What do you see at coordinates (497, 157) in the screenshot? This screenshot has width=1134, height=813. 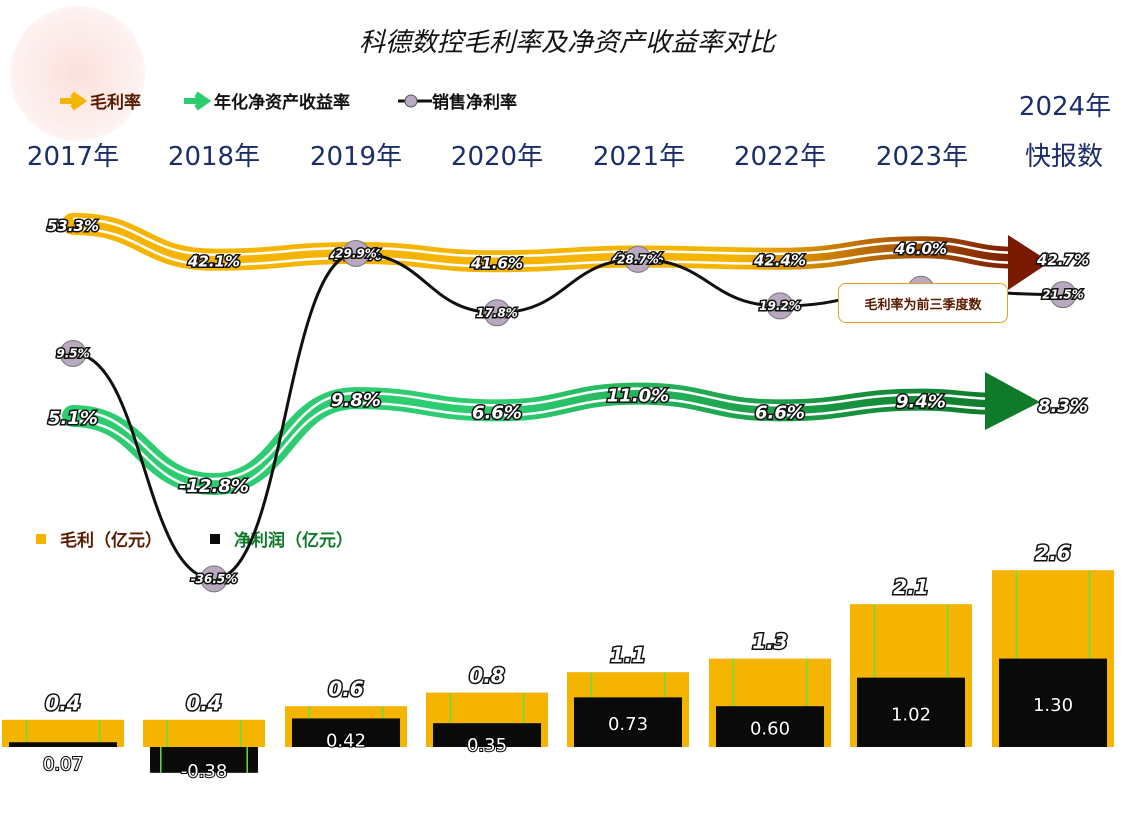 I see `year-label: 2020年` at bounding box center [497, 157].